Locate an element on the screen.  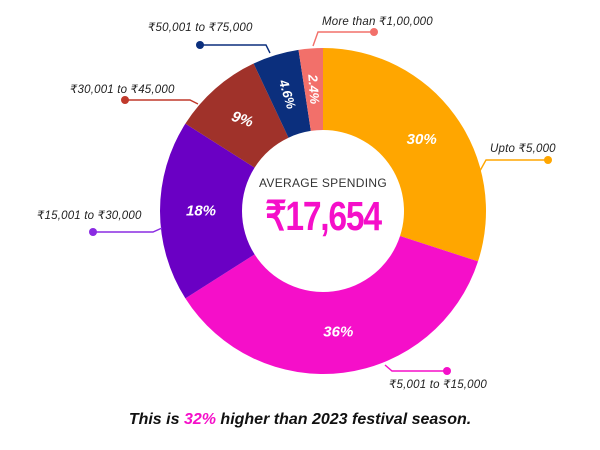
callout-30001-to-45000: ₹30,001 to ₹45,000 is located at coordinates (122, 90).